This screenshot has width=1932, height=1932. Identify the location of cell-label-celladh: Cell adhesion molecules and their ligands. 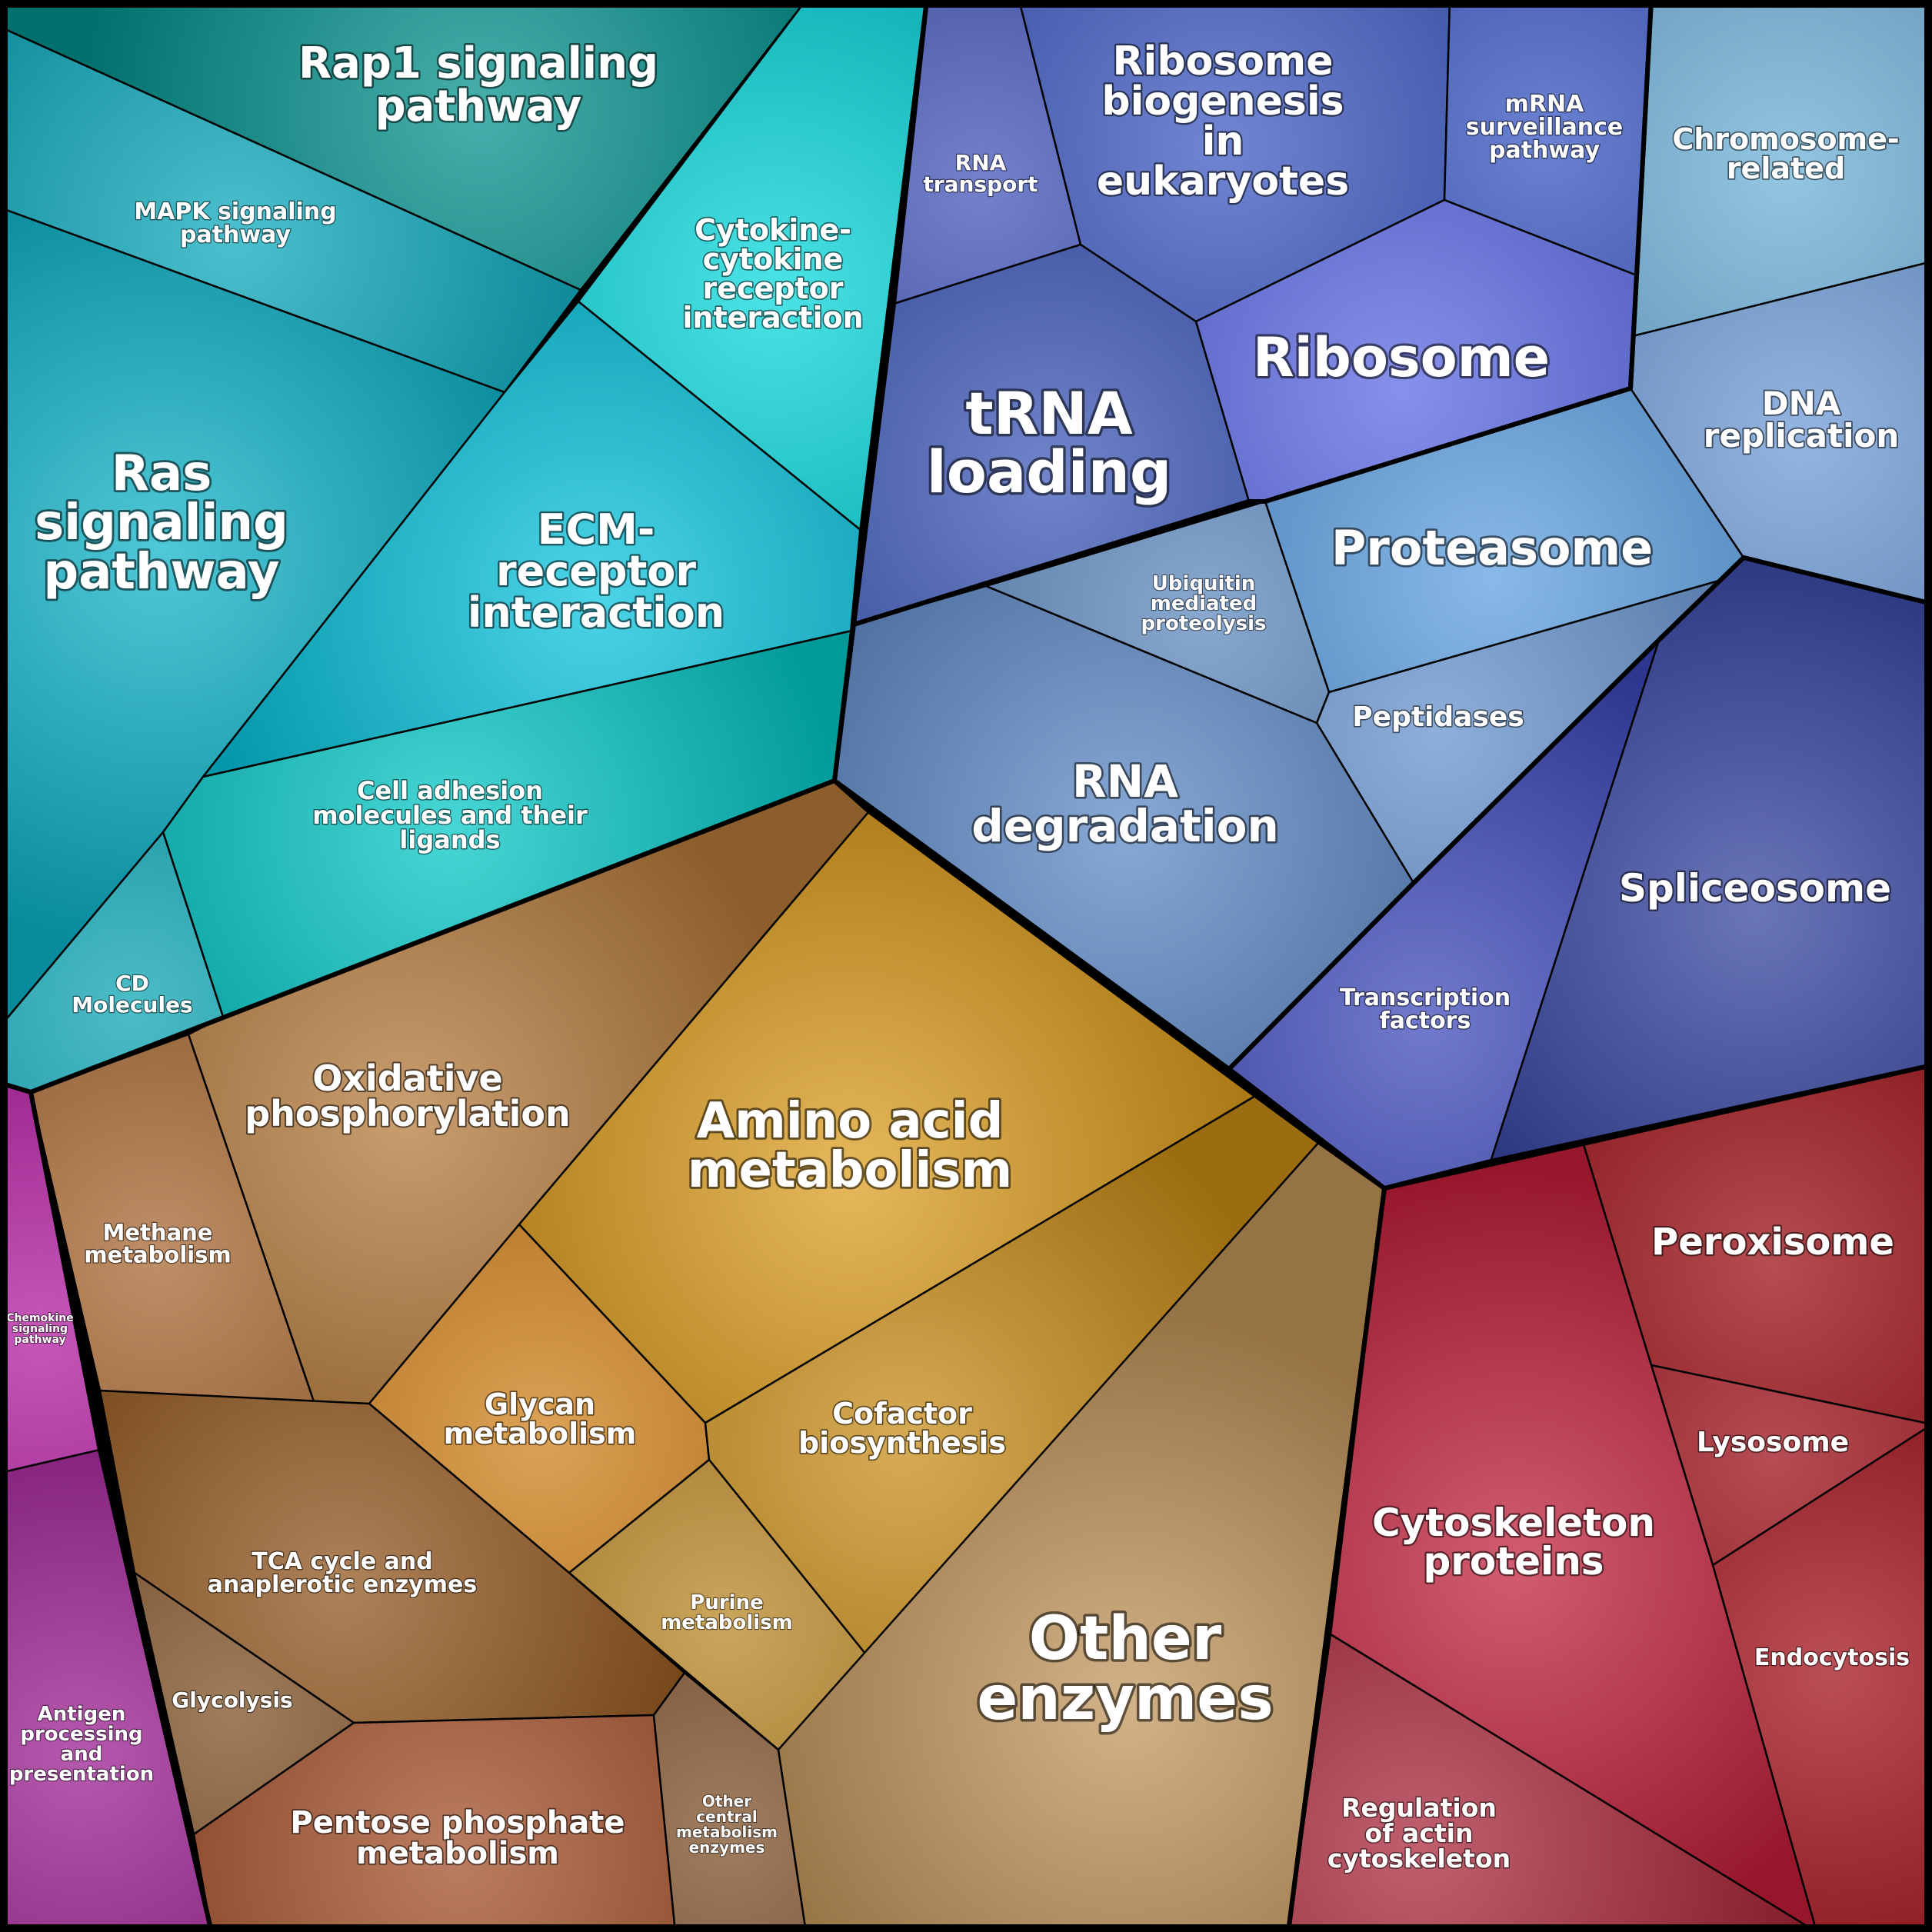
(450, 815).